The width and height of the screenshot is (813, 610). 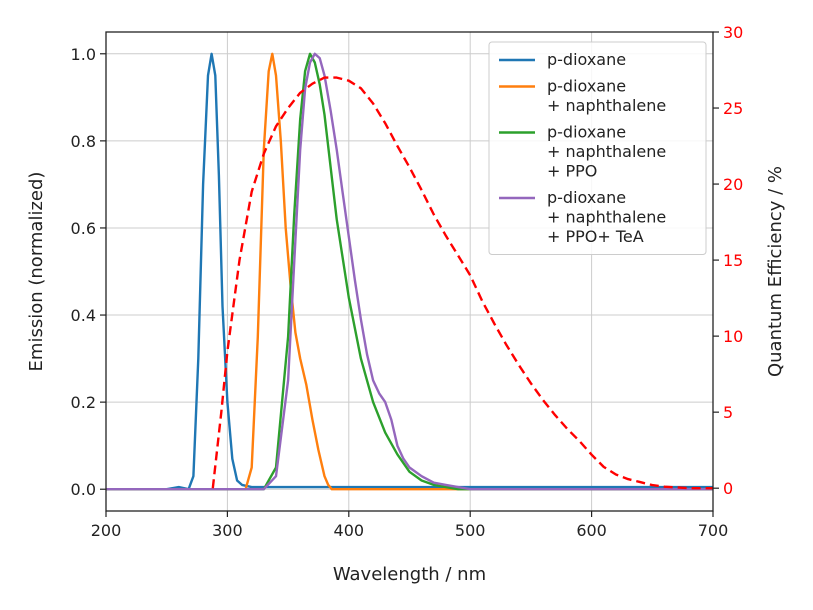 What do you see at coordinates (409, 574) in the screenshot?
I see `x-axis-title: Wavelength / nm` at bounding box center [409, 574].